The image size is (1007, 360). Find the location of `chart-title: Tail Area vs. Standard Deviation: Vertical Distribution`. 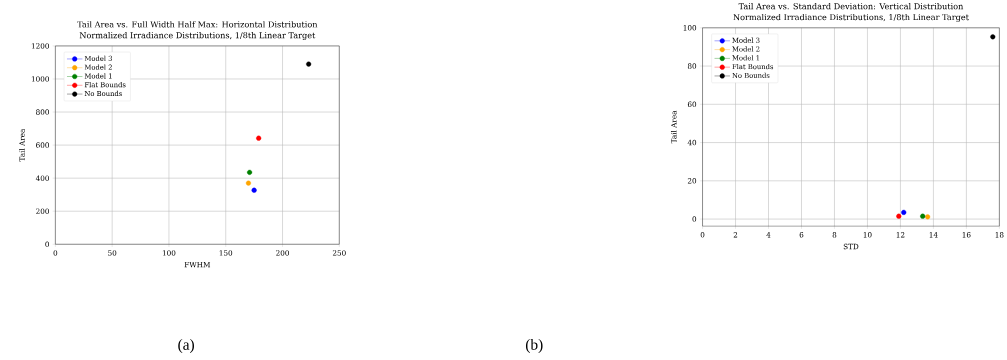

chart-title: Tail Area vs. Standard Deviation: Vertical Distribution is located at coordinates (851, 6).